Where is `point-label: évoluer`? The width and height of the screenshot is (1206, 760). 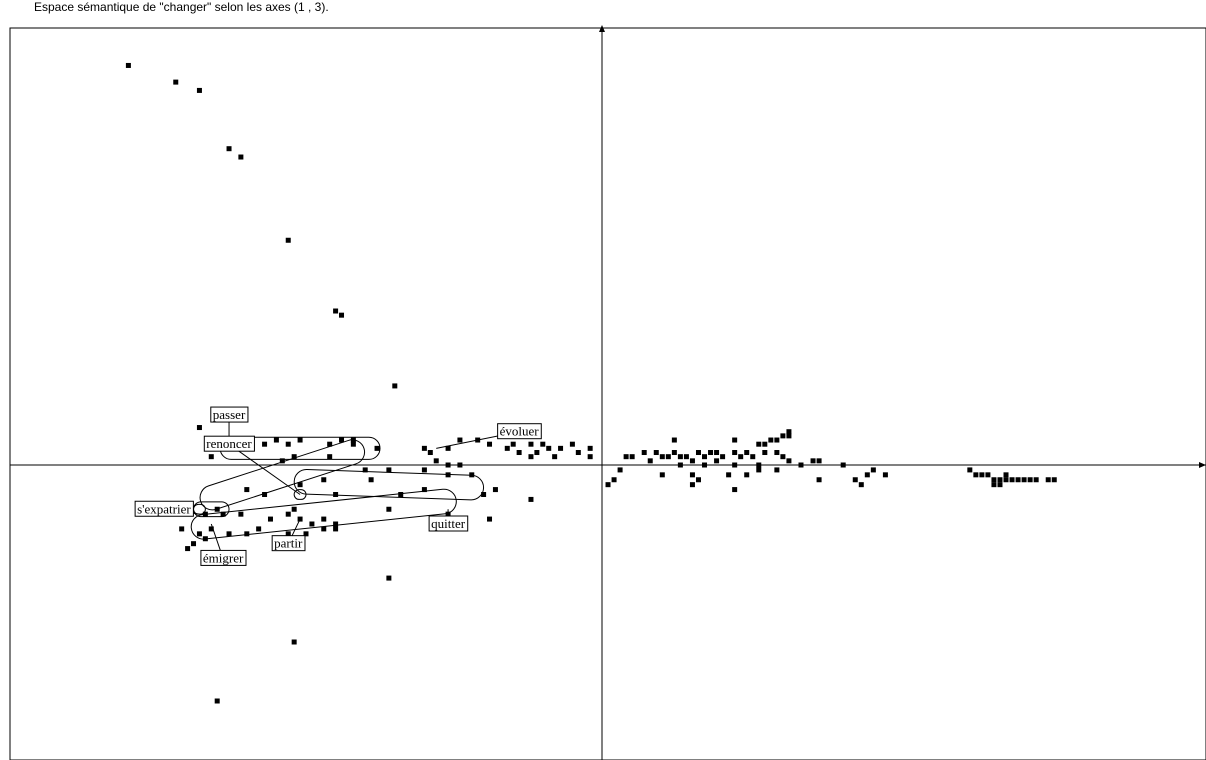
point-label: évoluer is located at coordinates (519, 431).